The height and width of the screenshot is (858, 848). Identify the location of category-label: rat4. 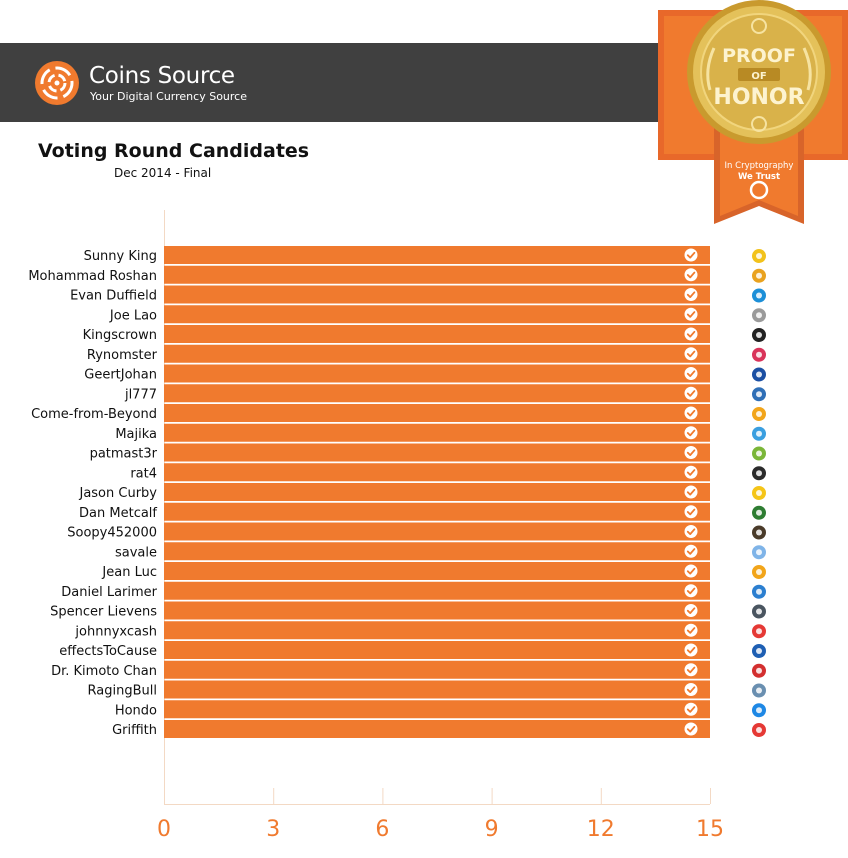
(143, 473).